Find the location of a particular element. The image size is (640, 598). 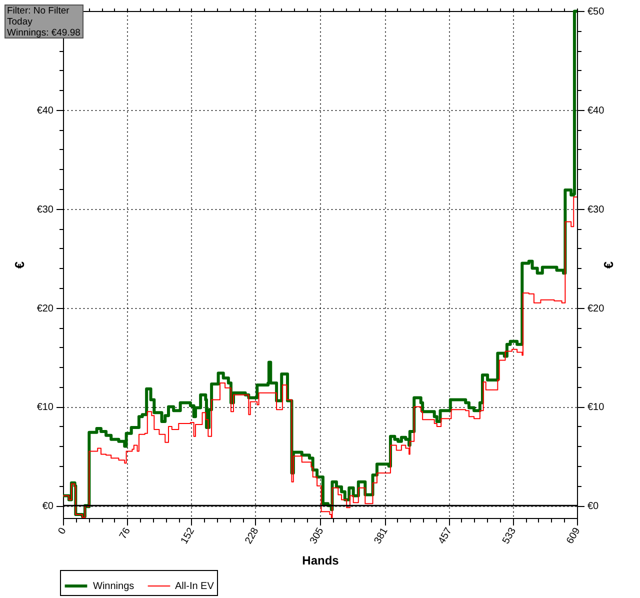

legend-label: Winnings is located at coordinates (113, 586).